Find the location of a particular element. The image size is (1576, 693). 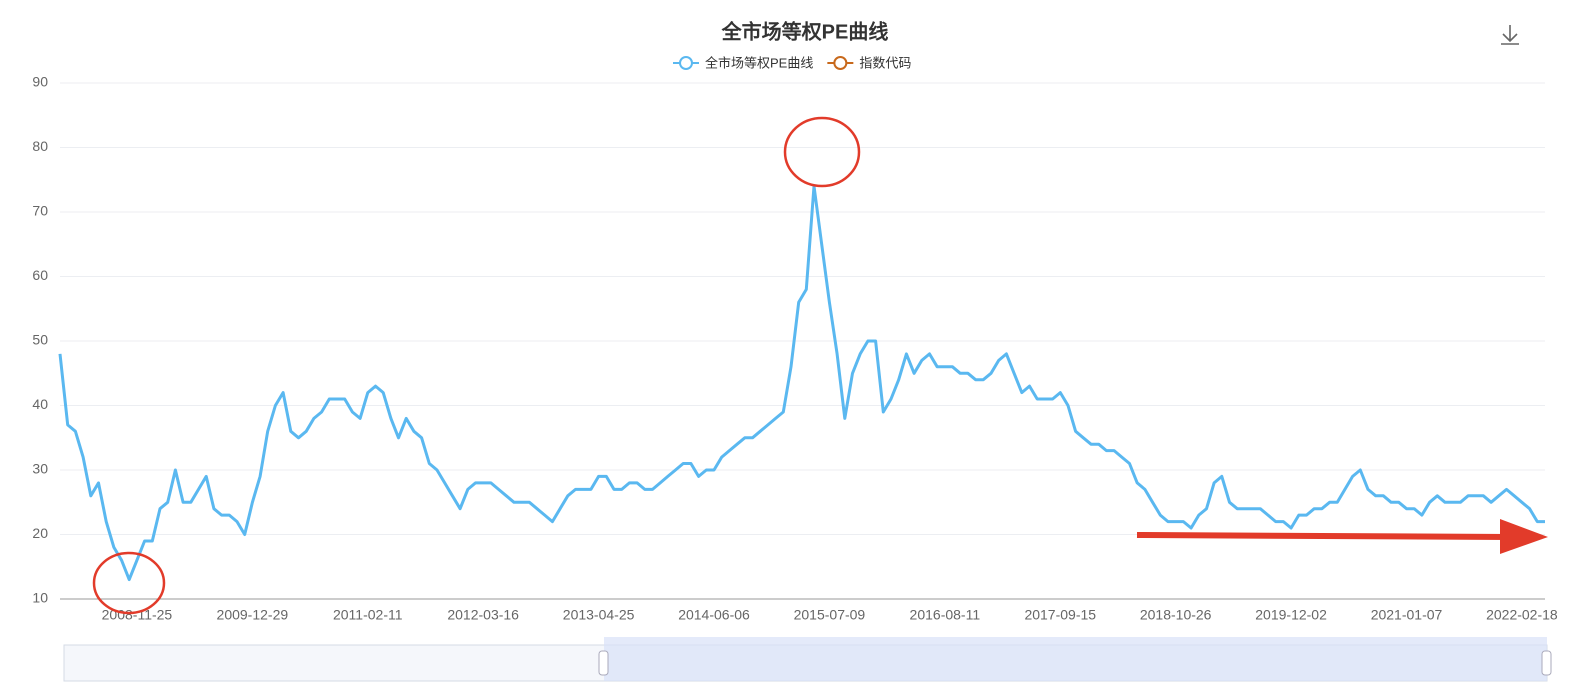

download-glyph is located at coordinates (1510, 35).